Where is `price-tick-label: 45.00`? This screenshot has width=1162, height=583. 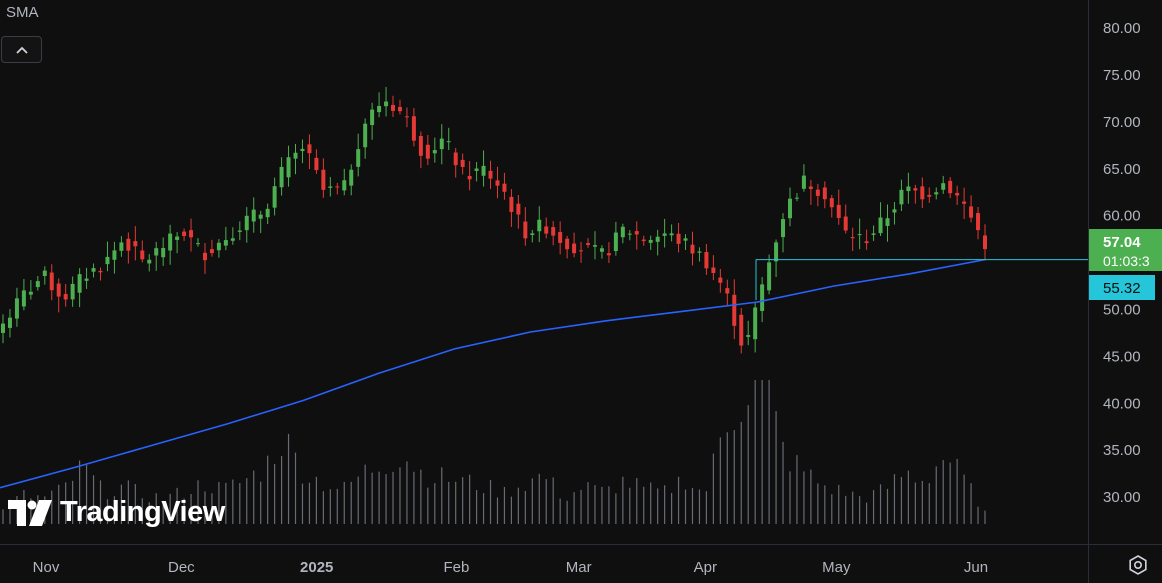
price-tick-label: 45.00 is located at coordinates (1122, 356).